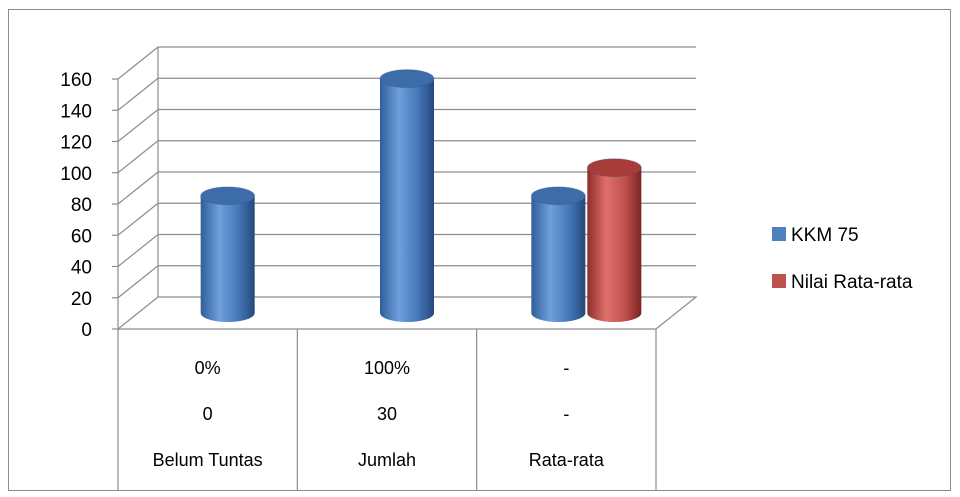 The height and width of the screenshot is (497, 960). What do you see at coordinates (852, 282) in the screenshot?
I see `legend-label: Nilai Rata-rata` at bounding box center [852, 282].